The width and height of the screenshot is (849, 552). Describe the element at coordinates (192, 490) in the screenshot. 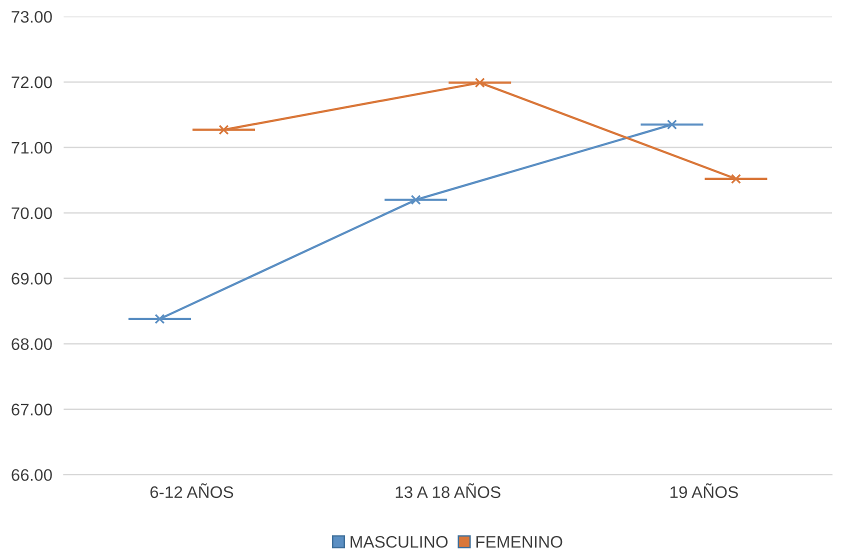

I see `x-tick-label: 6-12 AÑOS` at that location.